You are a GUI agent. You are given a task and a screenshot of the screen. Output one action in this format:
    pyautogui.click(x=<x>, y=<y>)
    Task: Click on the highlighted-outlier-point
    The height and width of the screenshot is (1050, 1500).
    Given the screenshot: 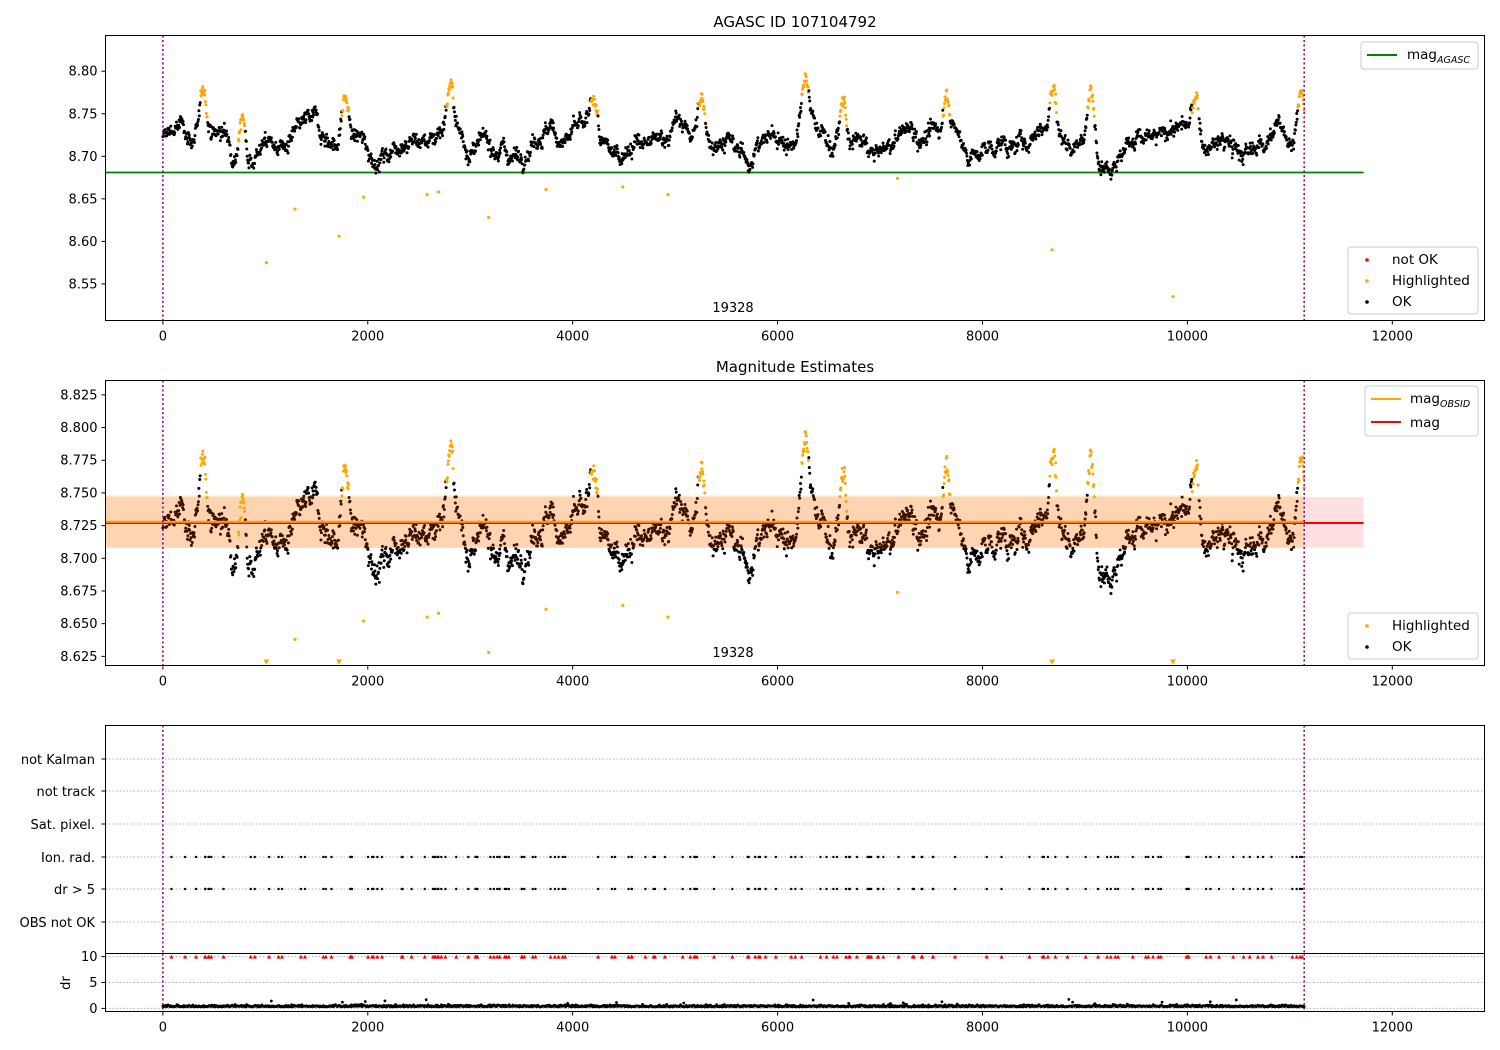 What is the action you would take?
    pyautogui.click(x=546, y=189)
    